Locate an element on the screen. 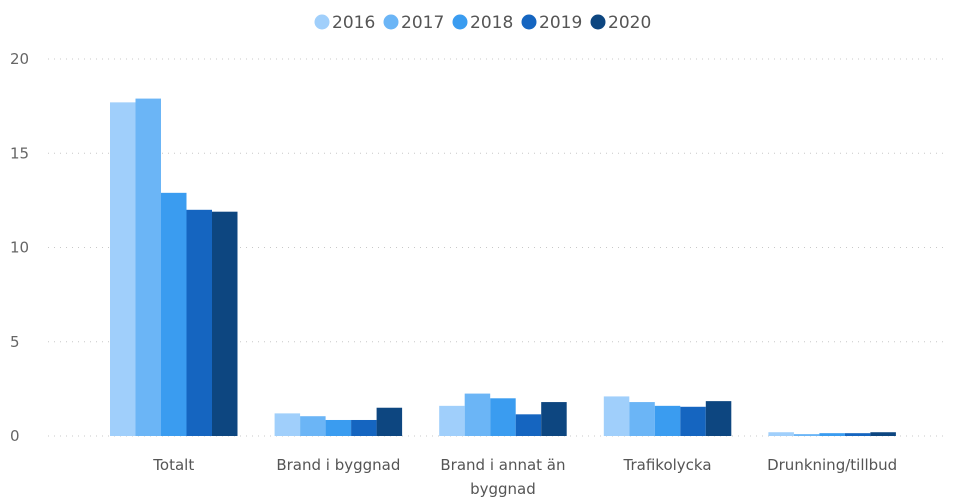 This screenshot has width=957, height=499. x-tick-label-0: Totalt is located at coordinates (173, 465).